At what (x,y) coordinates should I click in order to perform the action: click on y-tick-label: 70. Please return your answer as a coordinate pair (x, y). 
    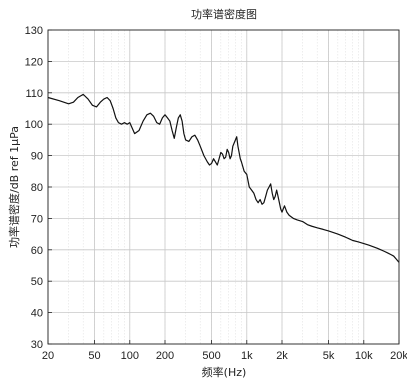
    Looking at the image, I should click on (37, 219).